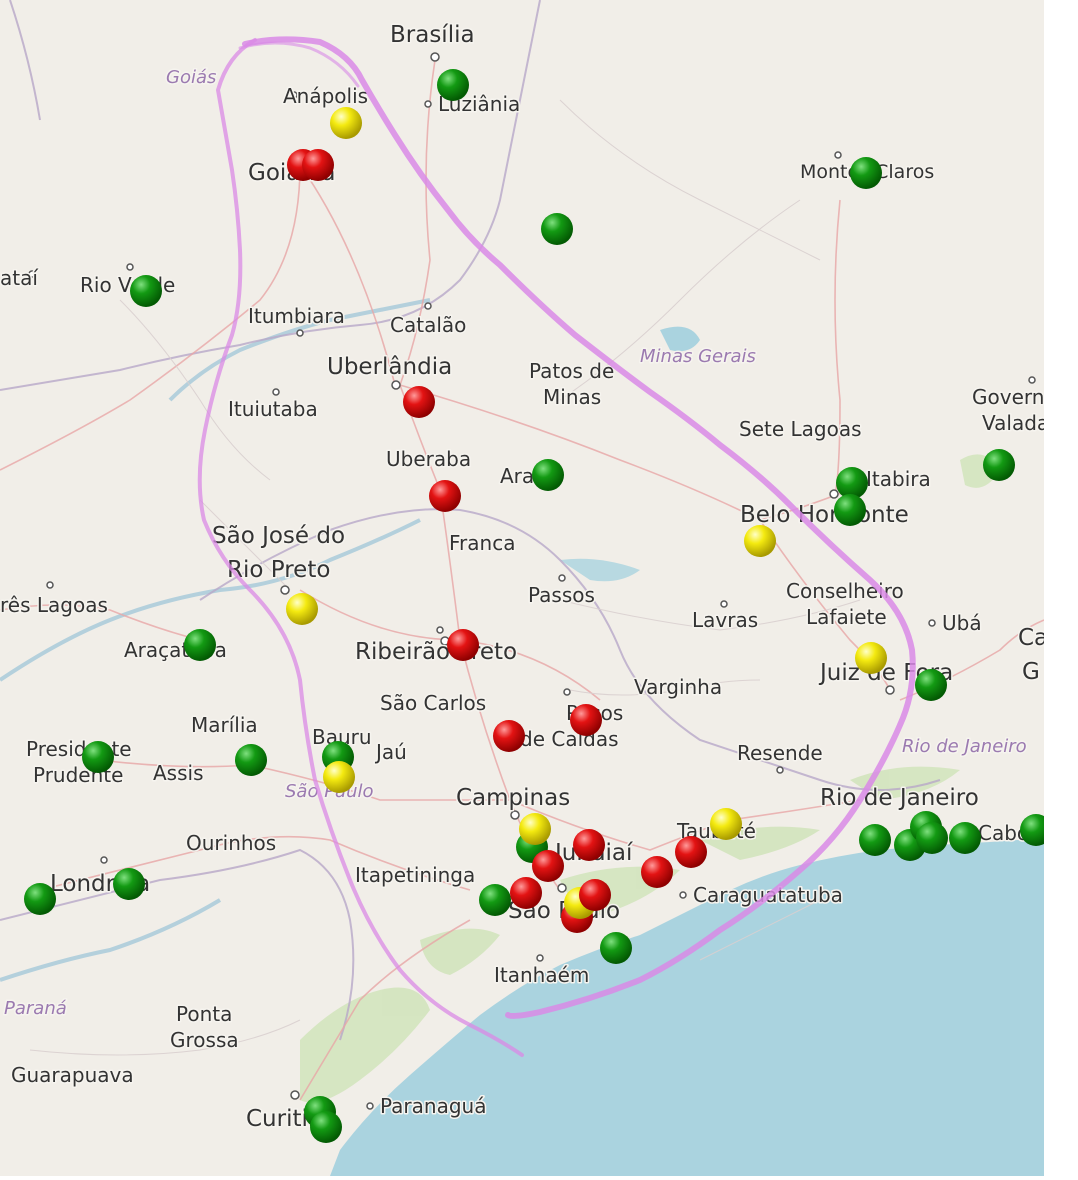 The height and width of the screenshot is (1180, 1078). What do you see at coordinates (562, 888) in the screenshot?
I see `sao-paulo-dot` at bounding box center [562, 888].